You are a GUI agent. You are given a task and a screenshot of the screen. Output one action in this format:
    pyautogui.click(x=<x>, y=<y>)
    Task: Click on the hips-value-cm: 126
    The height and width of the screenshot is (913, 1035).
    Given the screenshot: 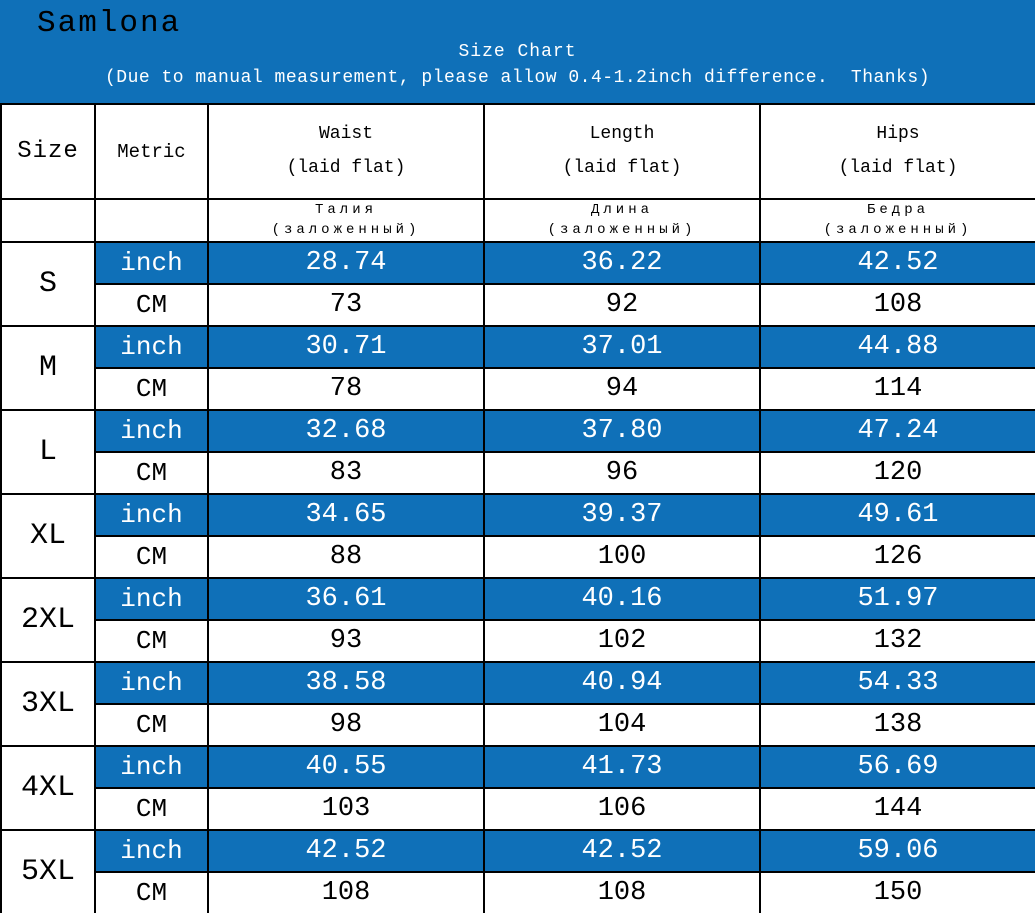 What is the action you would take?
    pyautogui.click(x=897, y=556)
    